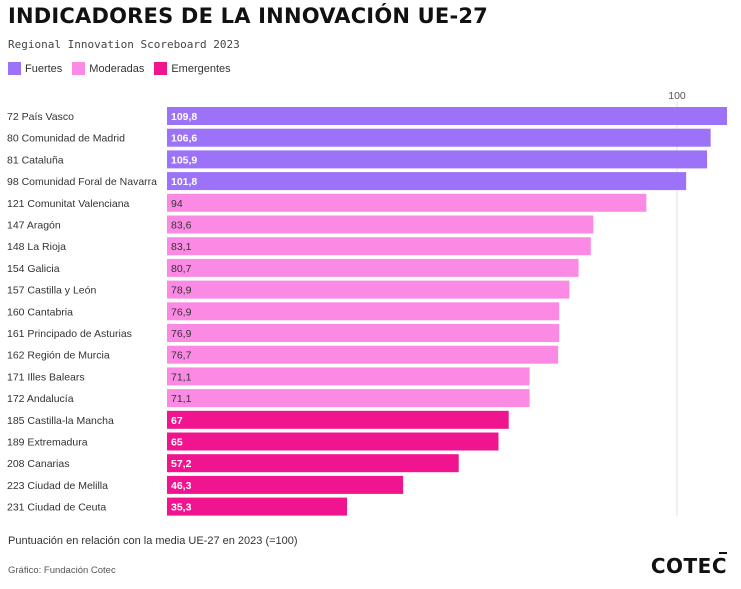 This screenshot has width=741, height=589. Describe the element at coordinates (33, 269) in the screenshot. I see `category-label: 154 Galicia` at that location.